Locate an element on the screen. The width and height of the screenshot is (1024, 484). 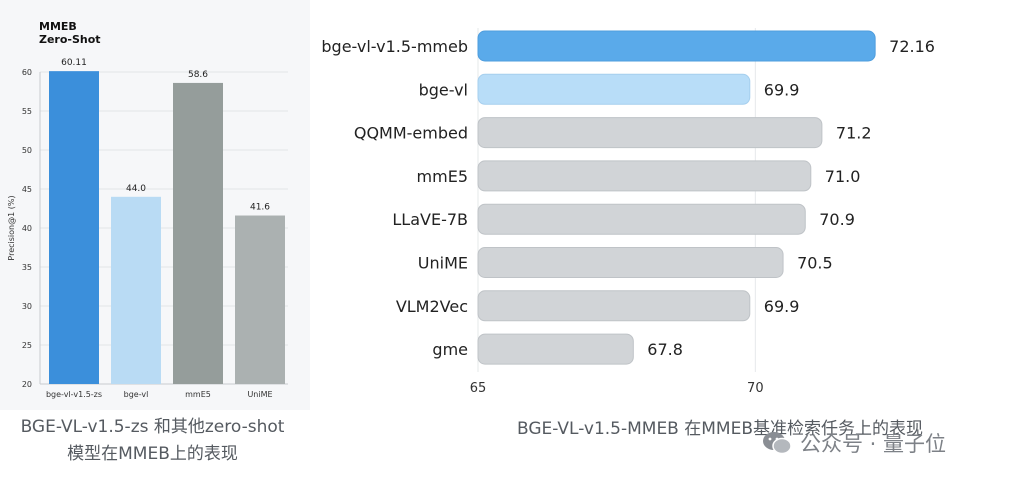
y-tick-label: 60 is located at coordinates (27, 72).